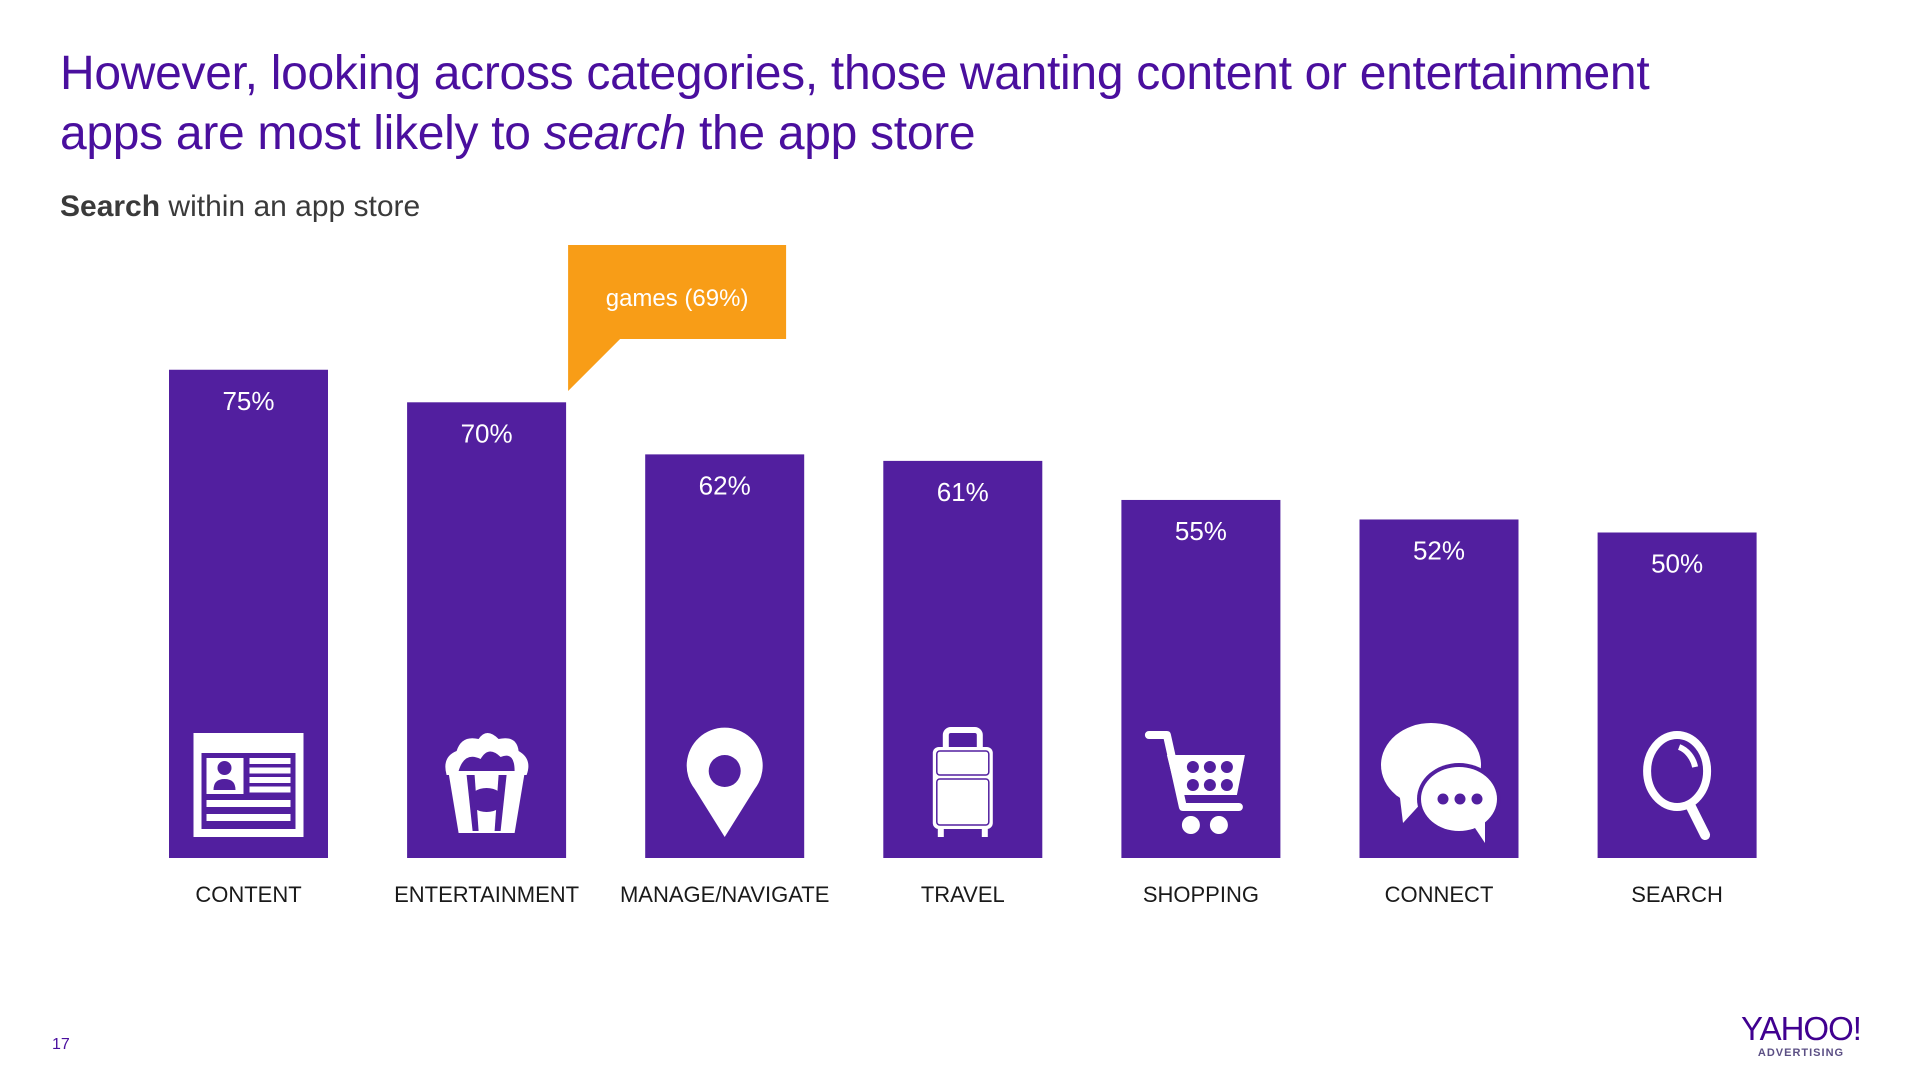 Image resolution: width=1920 pixels, height=1080 pixels. What do you see at coordinates (1677, 564) in the screenshot?
I see `data-label: 50%` at bounding box center [1677, 564].